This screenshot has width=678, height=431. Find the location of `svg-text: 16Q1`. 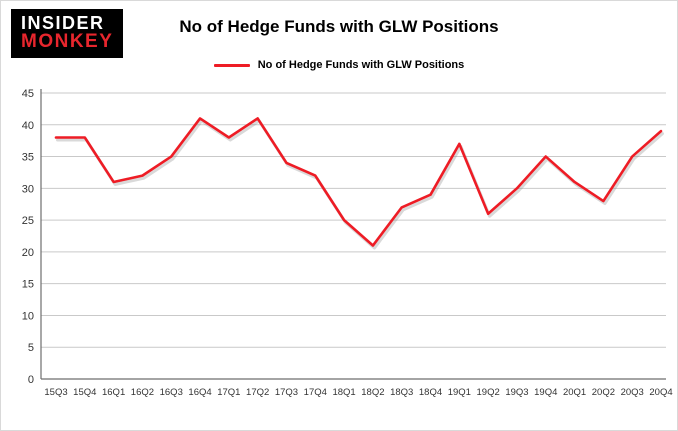

svg-text: 16Q1 is located at coordinates (113, 392).